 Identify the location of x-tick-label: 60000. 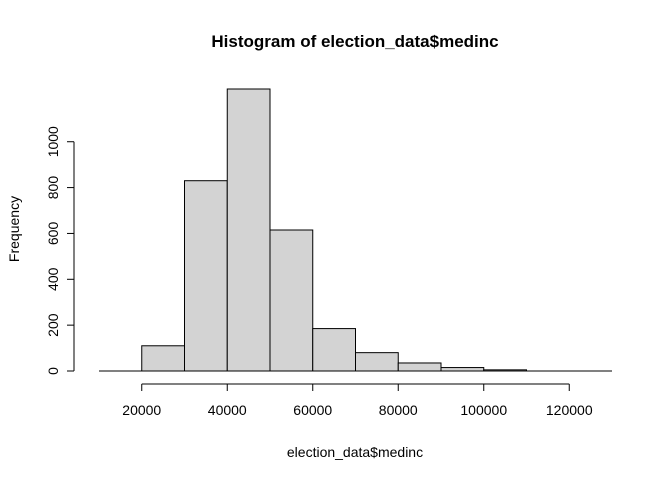
(312, 410).